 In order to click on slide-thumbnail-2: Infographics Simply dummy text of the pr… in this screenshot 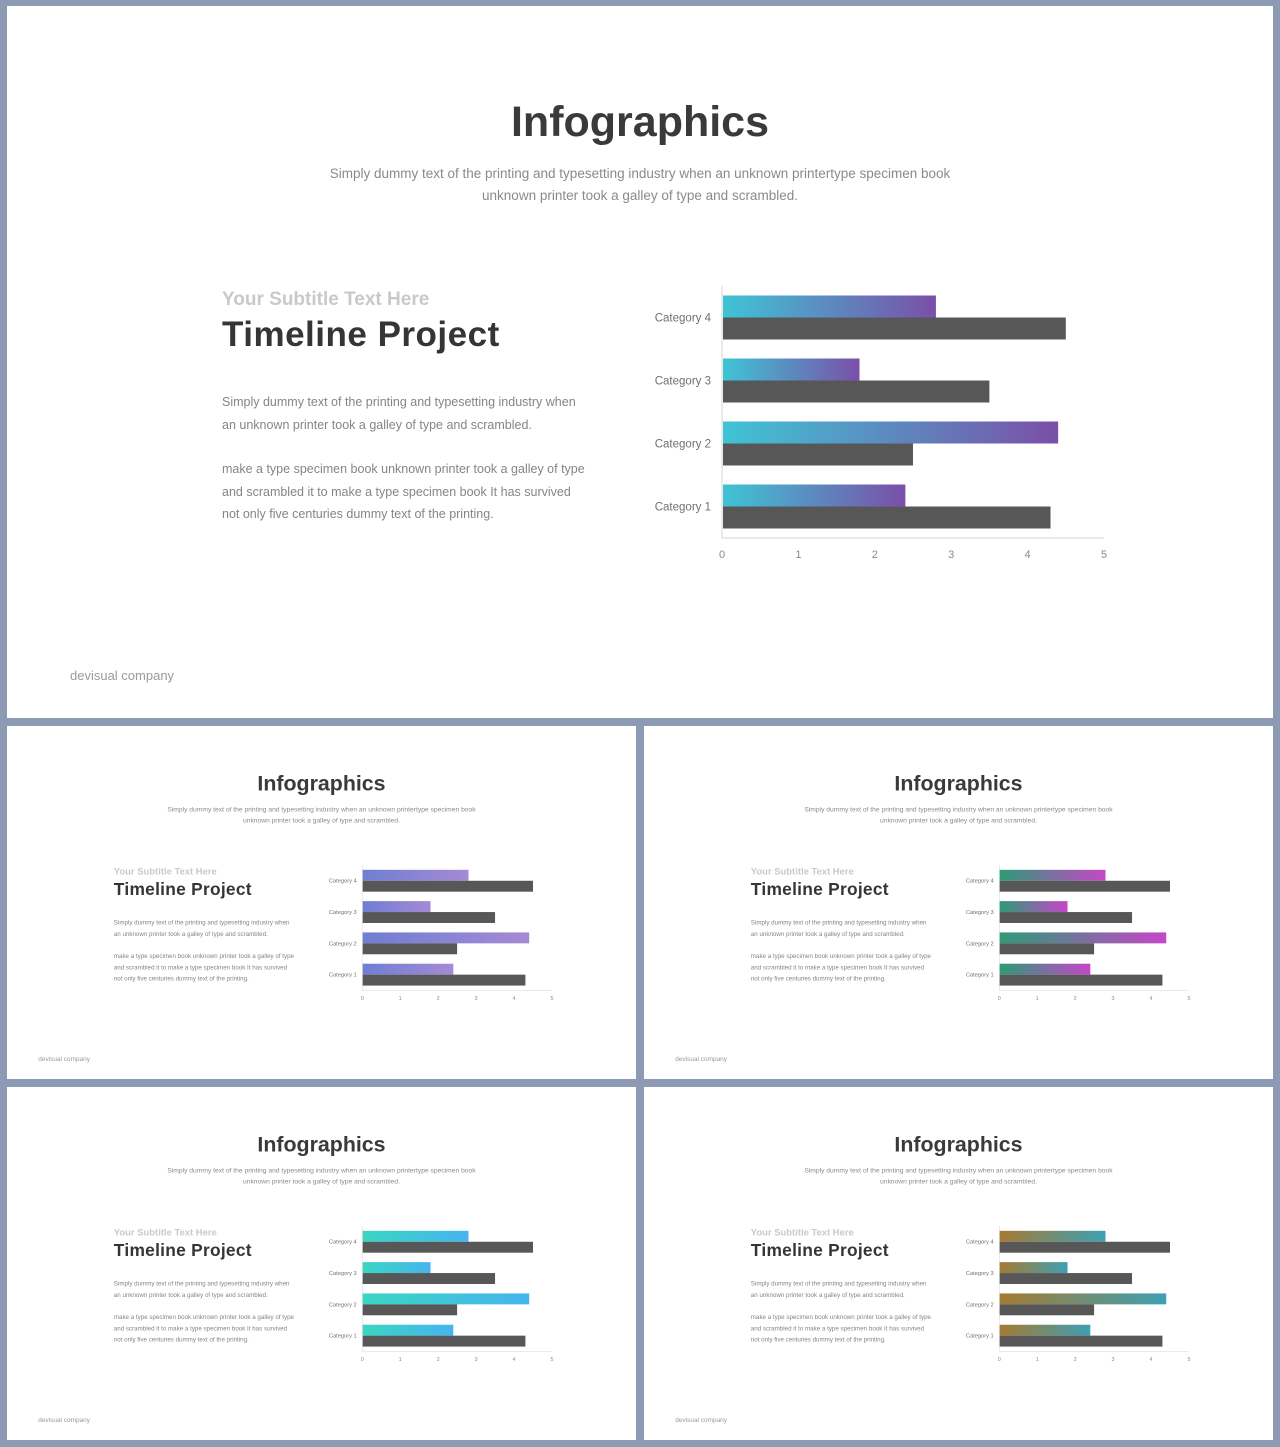, I will do `click(958, 902)`.